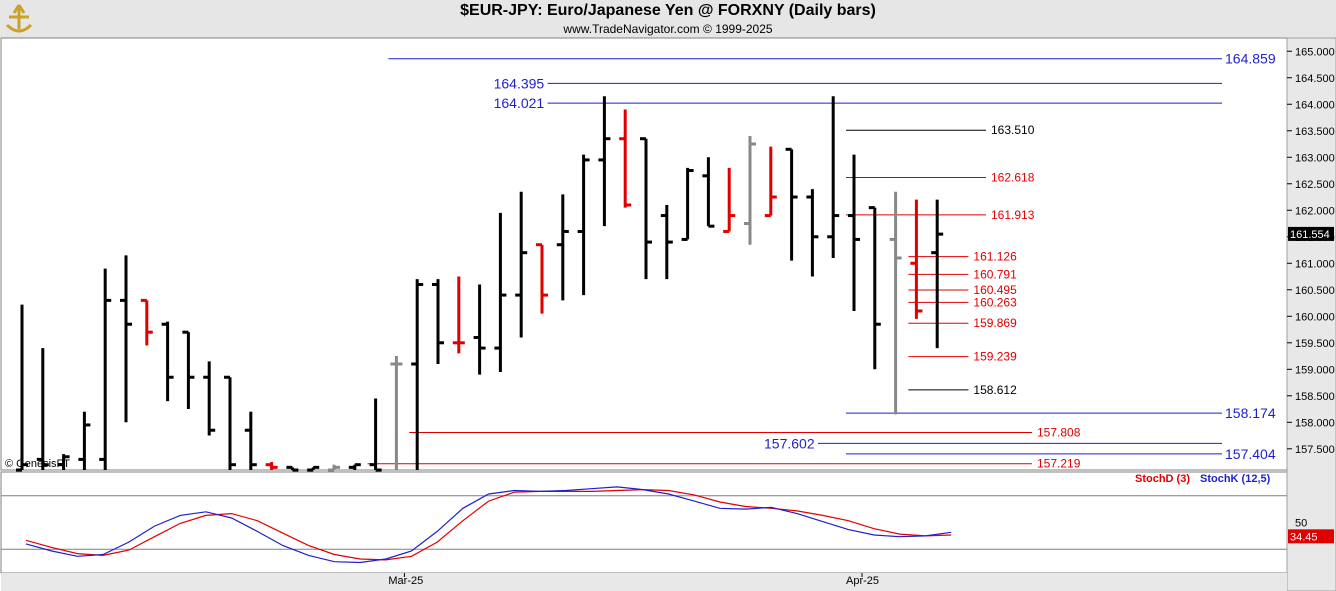  Describe the element at coordinates (1013, 178) in the screenshot. I see `red-level-label: 162.618` at that location.